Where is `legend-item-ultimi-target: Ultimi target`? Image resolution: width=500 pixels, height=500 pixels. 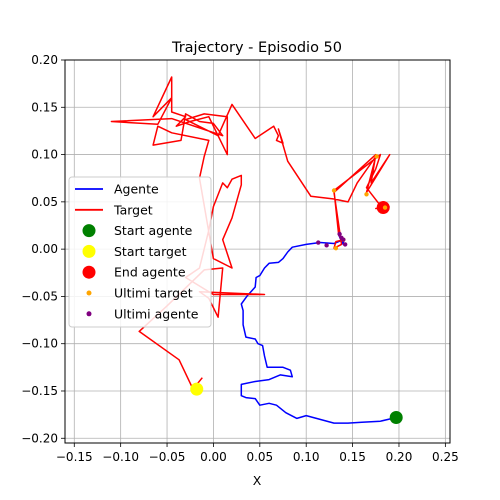
legend-item-ultimi-target: Ultimi target is located at coordinates (139, 293).